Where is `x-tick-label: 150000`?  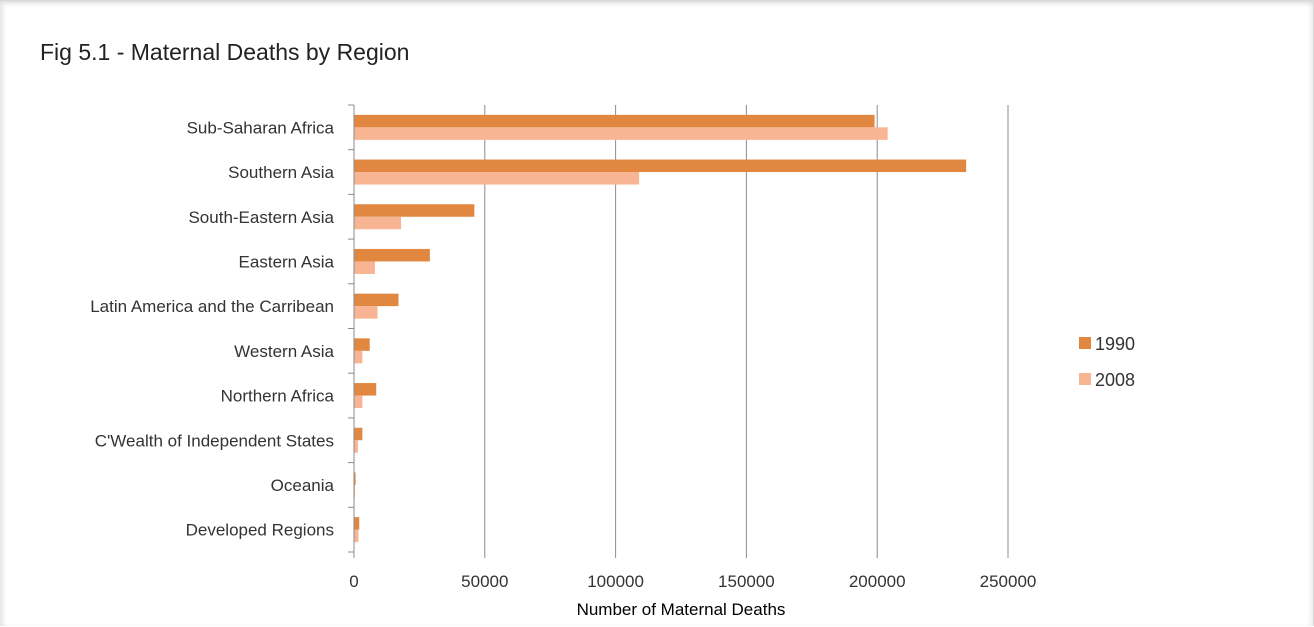 x-tick-label: 150000 is located at coordinates (746, 581).